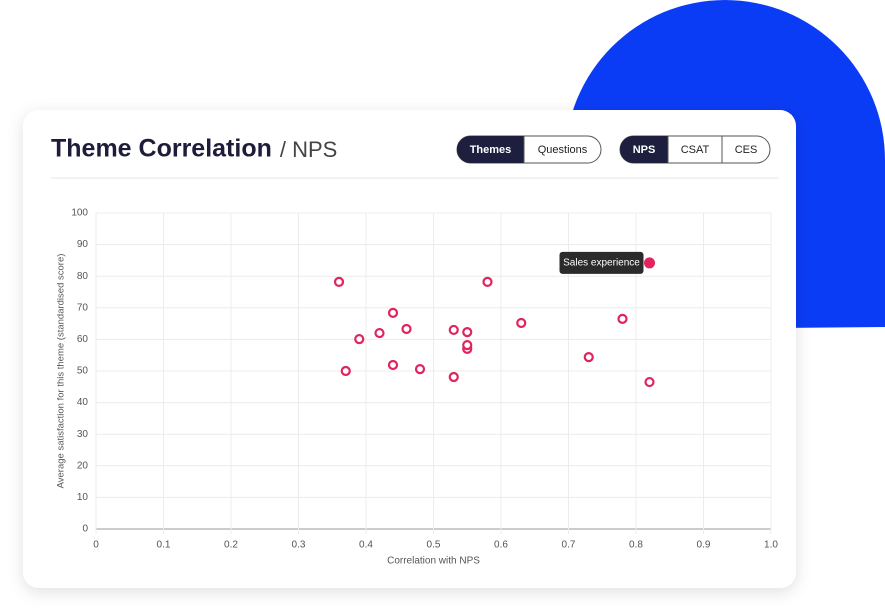 The image size is (885, 612). I want to click on y-tick-label: 40, so click(83, 402).